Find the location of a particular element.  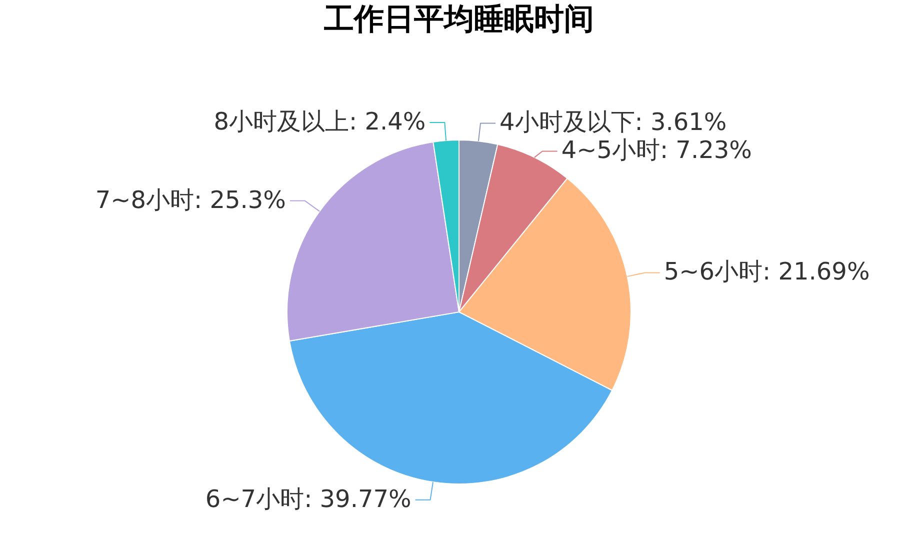

slice-label: 5~6小时 is located at coordinates (713, 272).